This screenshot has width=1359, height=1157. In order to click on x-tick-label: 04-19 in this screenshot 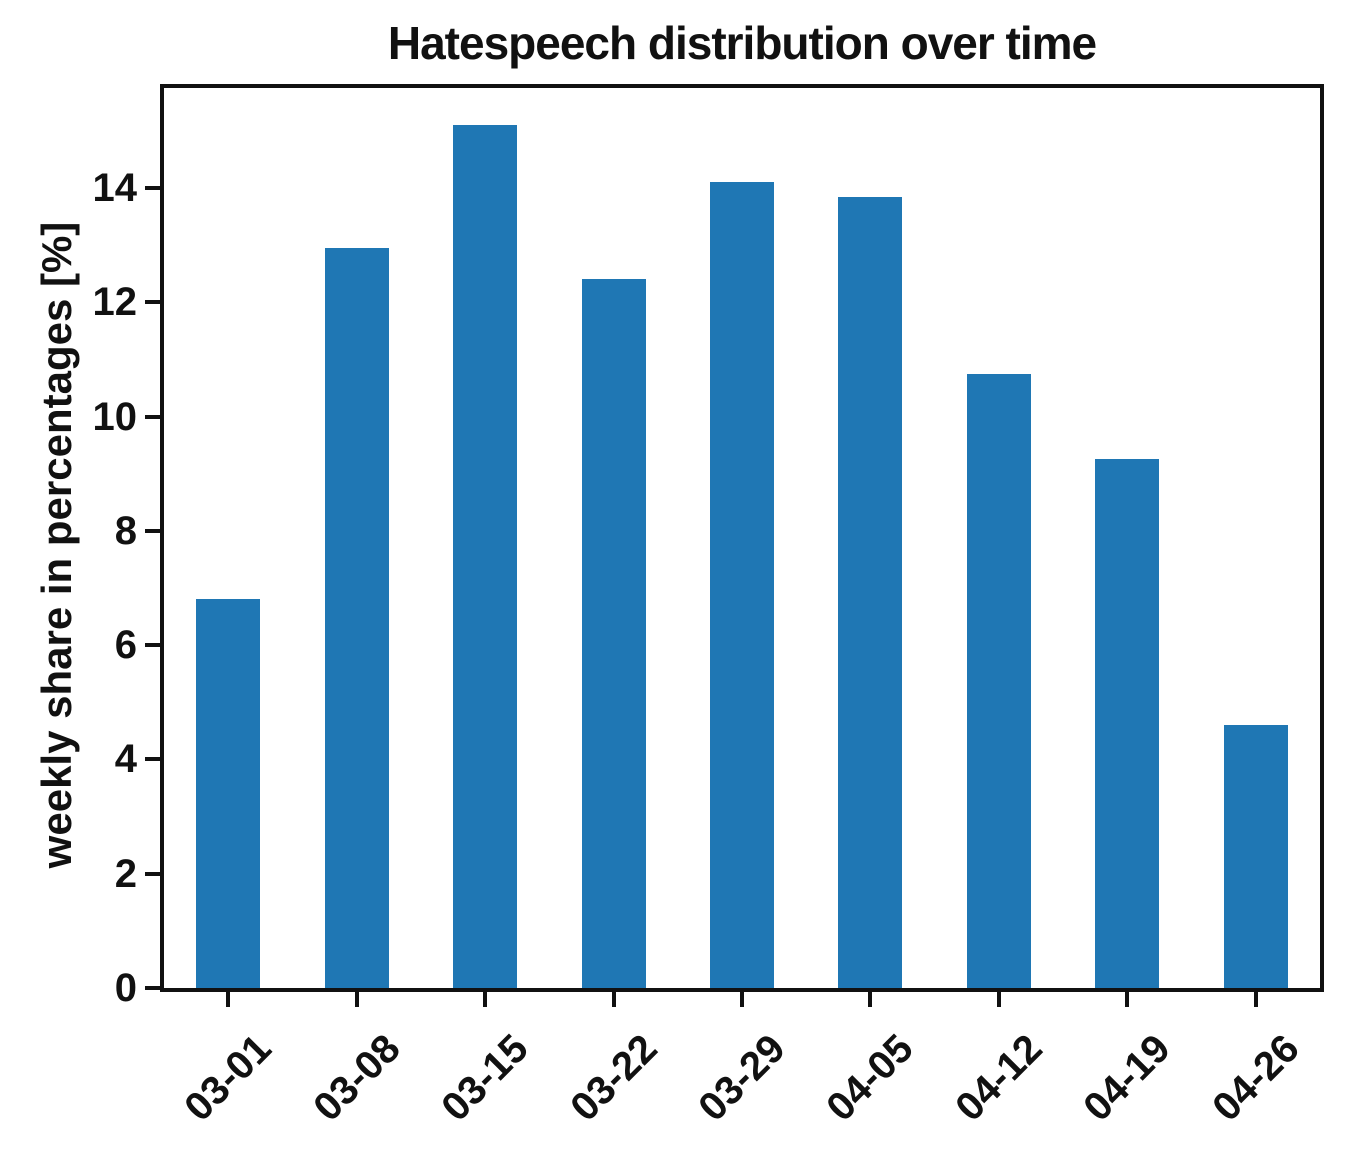, I will do `click(1127, 1078)`.